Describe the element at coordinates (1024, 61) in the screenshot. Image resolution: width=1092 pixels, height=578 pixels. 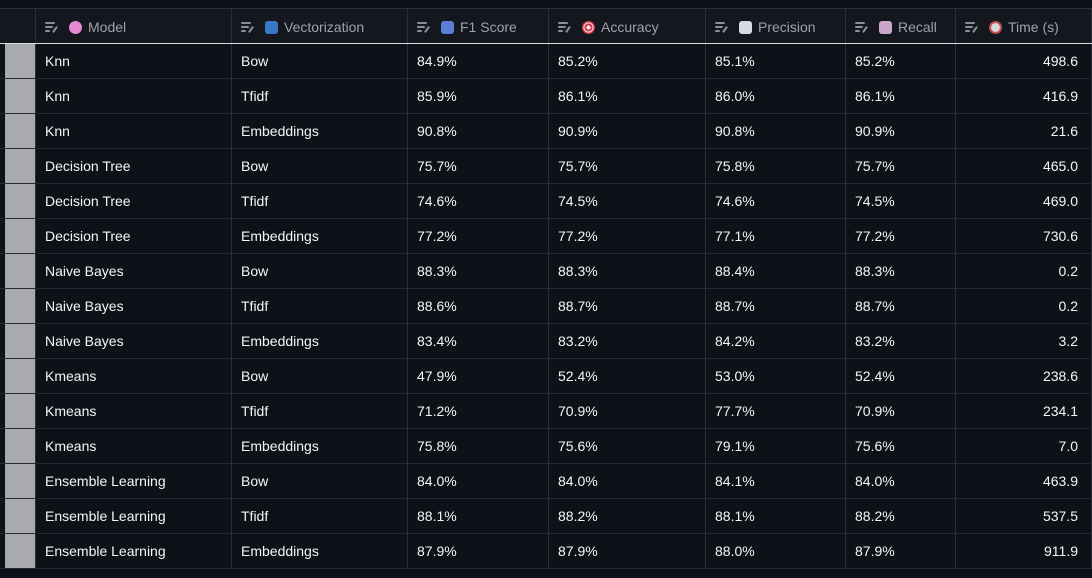
I see `cell-time: 498.6` at that location.